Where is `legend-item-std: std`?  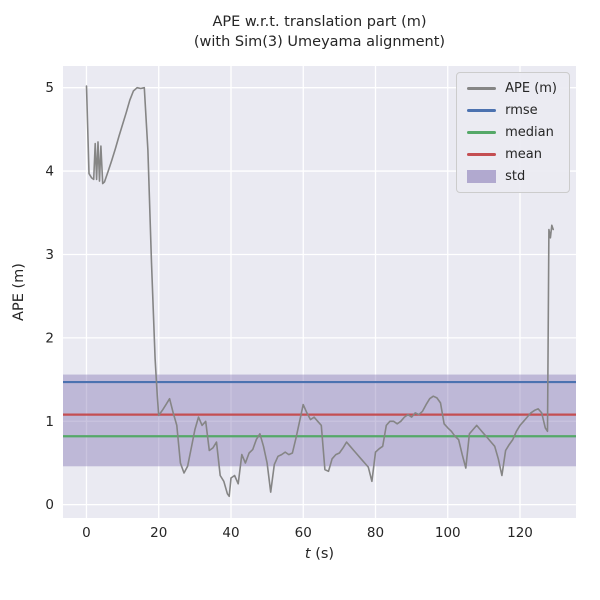
legend-item-std: std is located at coordinates (512, 176).